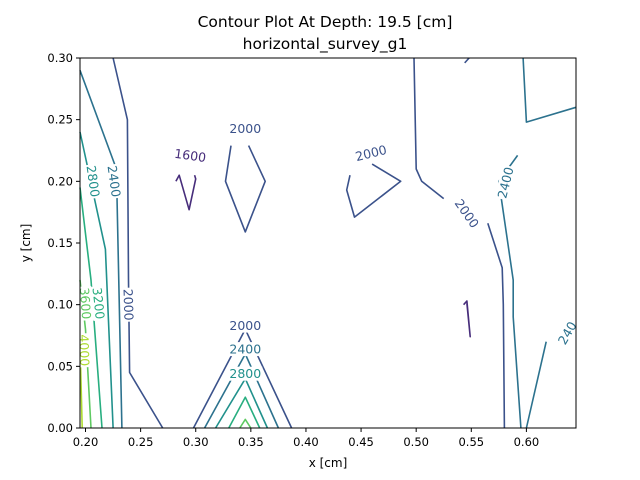 The image size is (640, 480). What do you see at coordinates (527, 442) in the screenshot?
I see `x-tick-label: 0.60` at bounding box center [527, 442].